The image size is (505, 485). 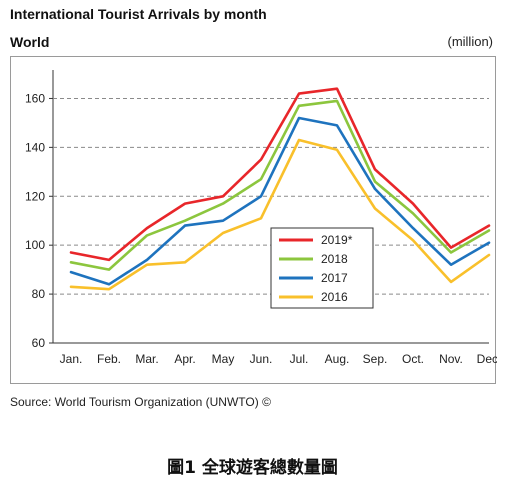 What do you see at coordinates (470, 41) in the screenshot?
I see `unit-label: (million)` at bounding box center [470, 41].